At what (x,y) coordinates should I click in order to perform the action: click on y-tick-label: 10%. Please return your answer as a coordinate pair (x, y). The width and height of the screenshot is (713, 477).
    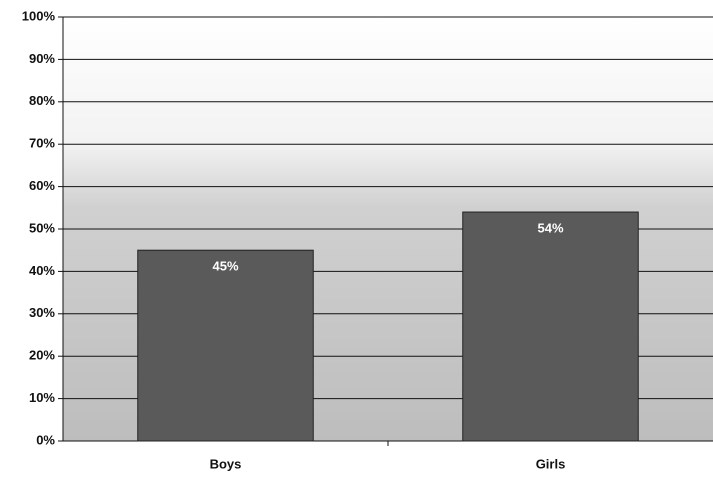
    Looking at the image, I should click on (42, 397).